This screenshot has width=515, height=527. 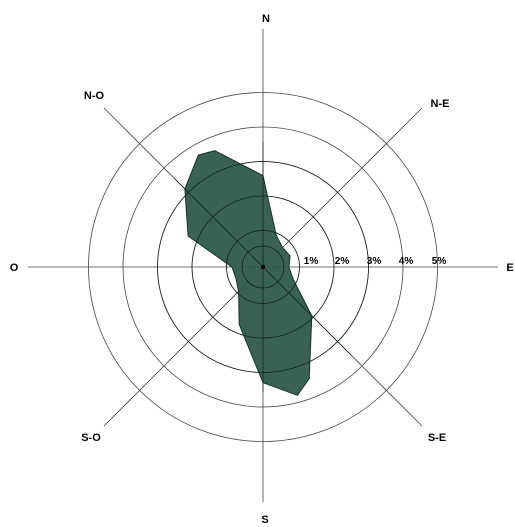 What do you see at coordinates (439, 261) in the screenshot?
I see `ring-label-5: 5%` at bounding box center [439, 261].